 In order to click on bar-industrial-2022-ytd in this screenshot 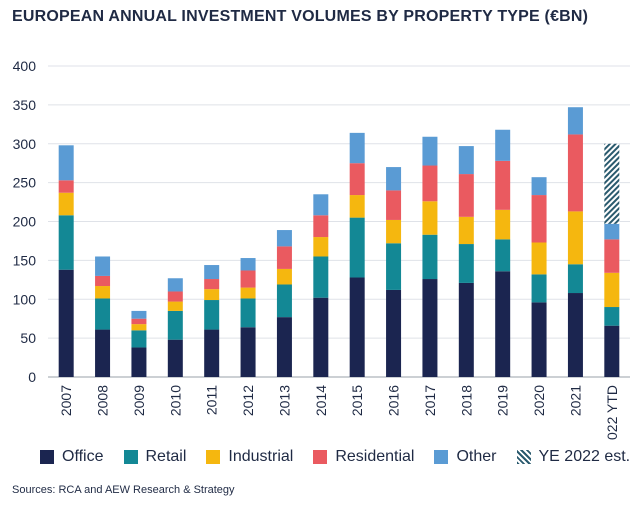, I will do `click(612, 290)`.